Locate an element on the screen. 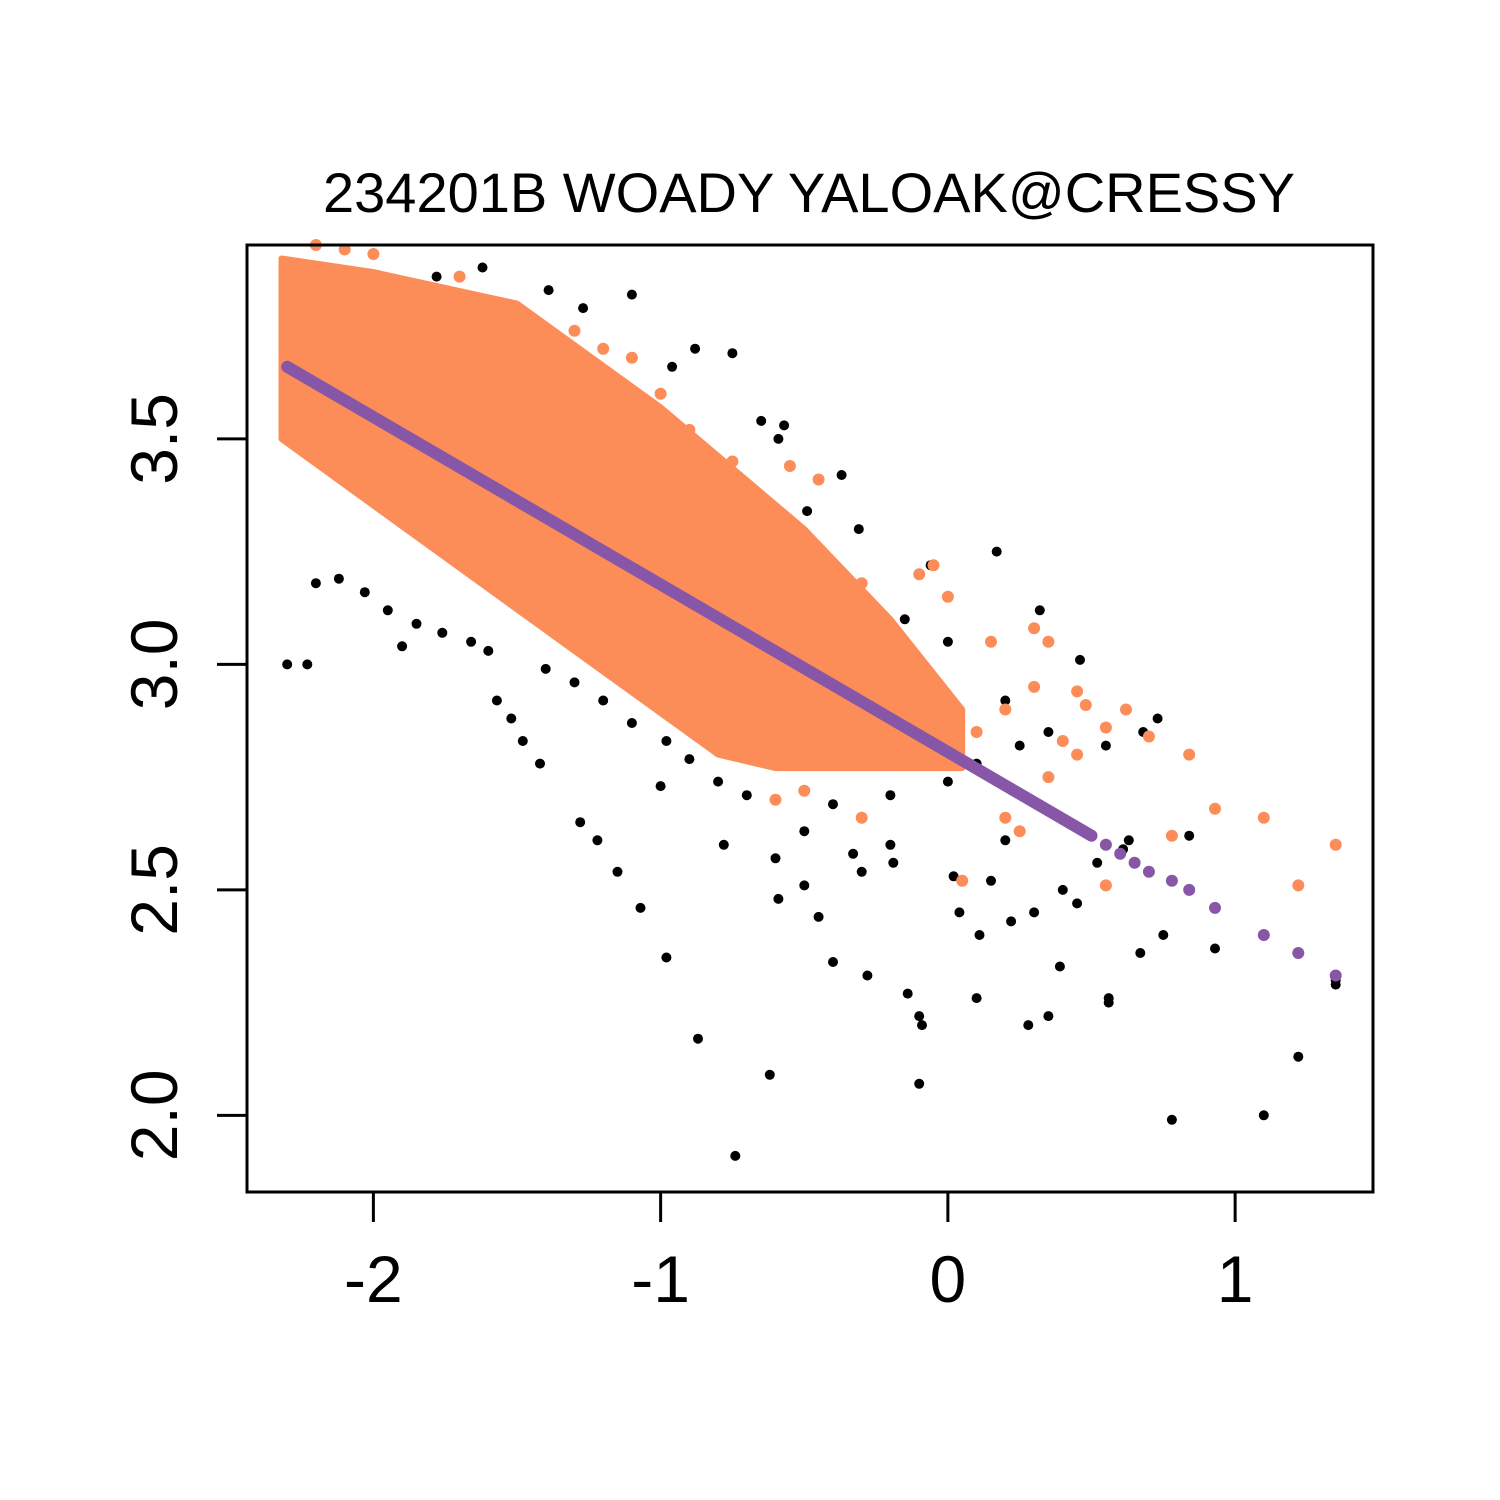 This screenshot has width=1500, height=1500. y-tick-label: 3.0 is located at coordinates (154, 665).